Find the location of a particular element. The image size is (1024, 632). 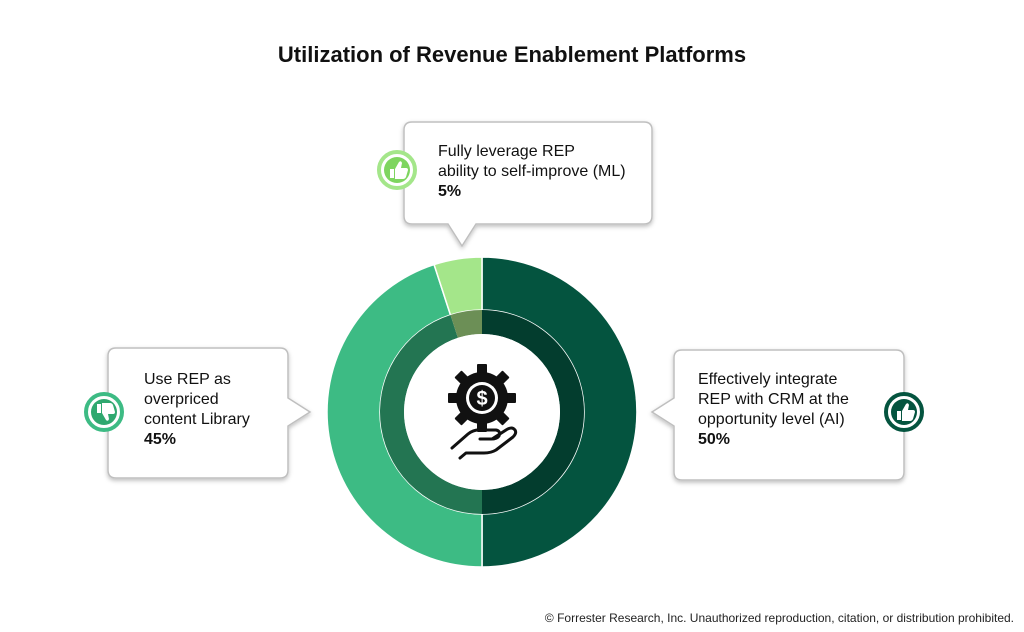

callout-ml-box is located at coordinates (528, 184).